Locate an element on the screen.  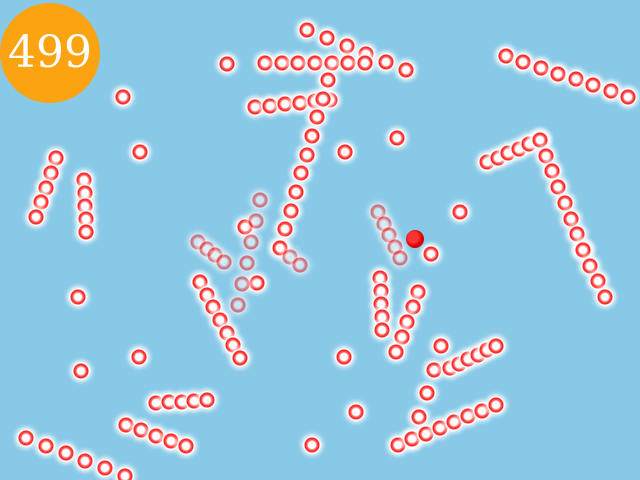
player-ball-icon is located at coordinates (415, 239).